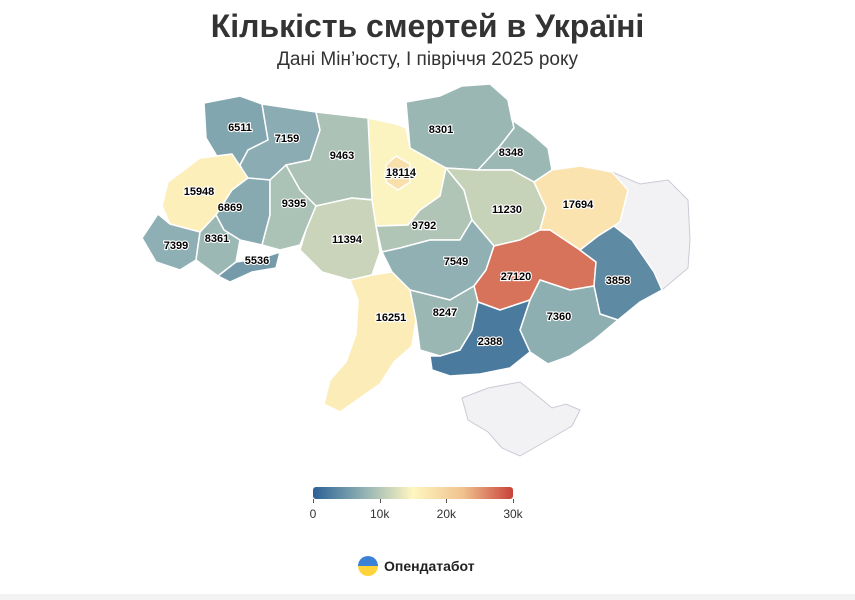 This screenshot has width=855, height=600. Describe the element at coordinates (516, 277) in the screenshot. I see `region-value-dnipropetrovsk: 27120` at that location.